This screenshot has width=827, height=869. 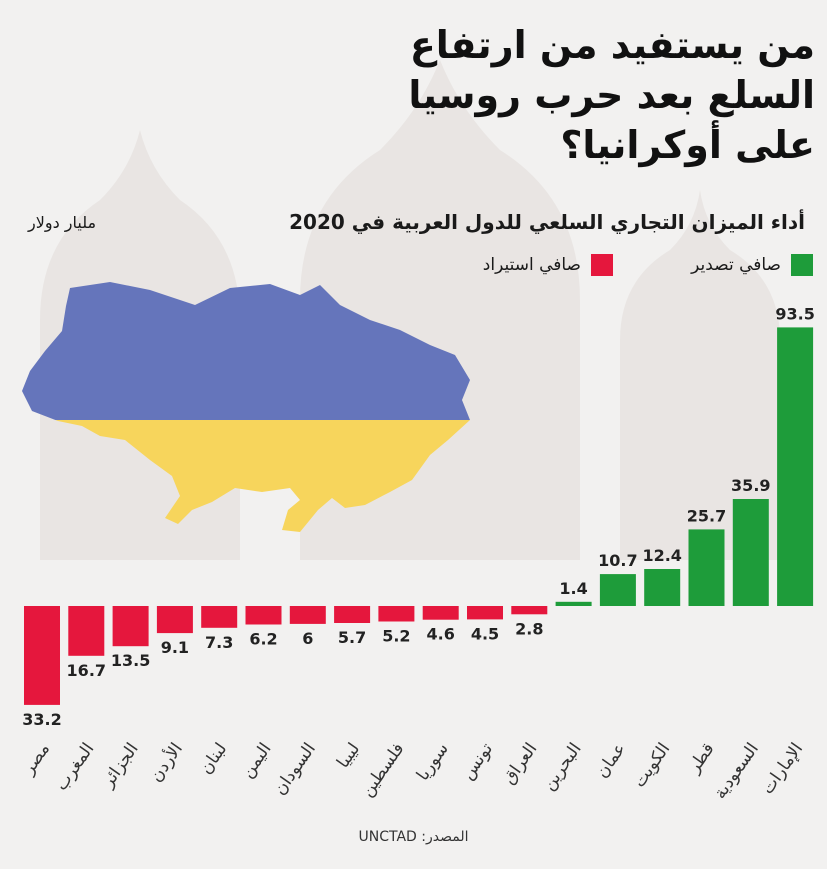 I want to click on category-label-10: سوريا, so click(x=433, y=761).